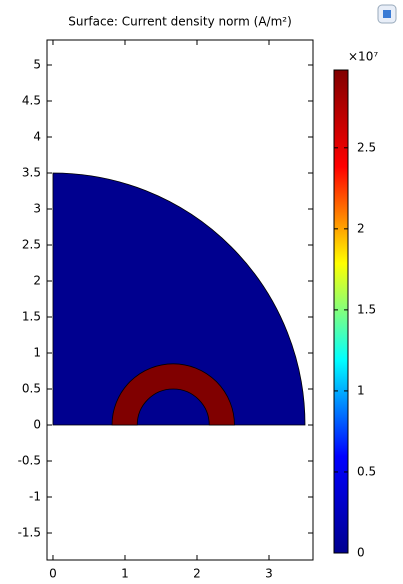  What do you see at coordinates (366, 471) in the screenshot?
I see `colorbar-tick-label: 0.5` at bounding box center [366, 471].